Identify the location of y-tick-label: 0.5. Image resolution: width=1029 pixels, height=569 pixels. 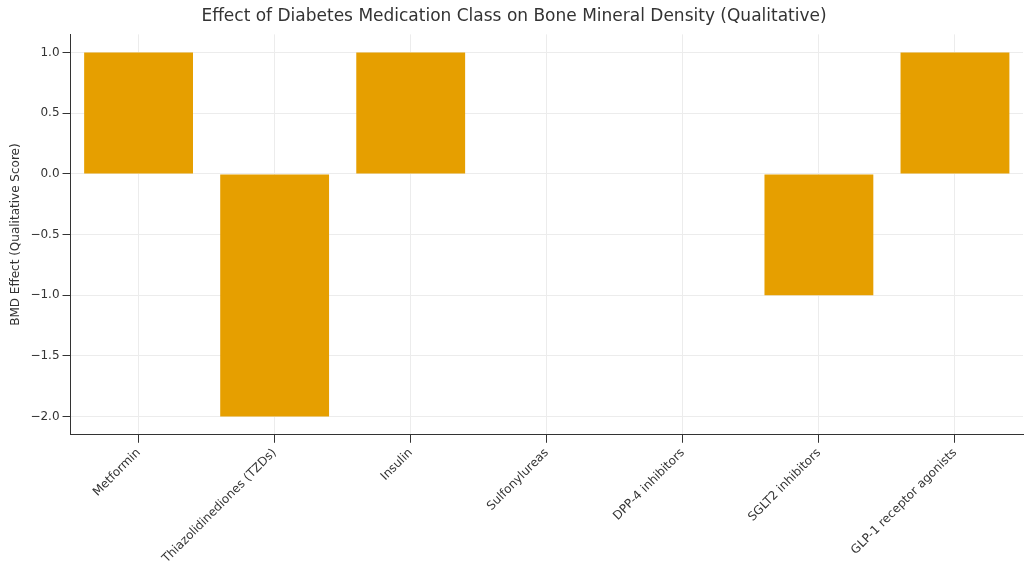
(50, 112).